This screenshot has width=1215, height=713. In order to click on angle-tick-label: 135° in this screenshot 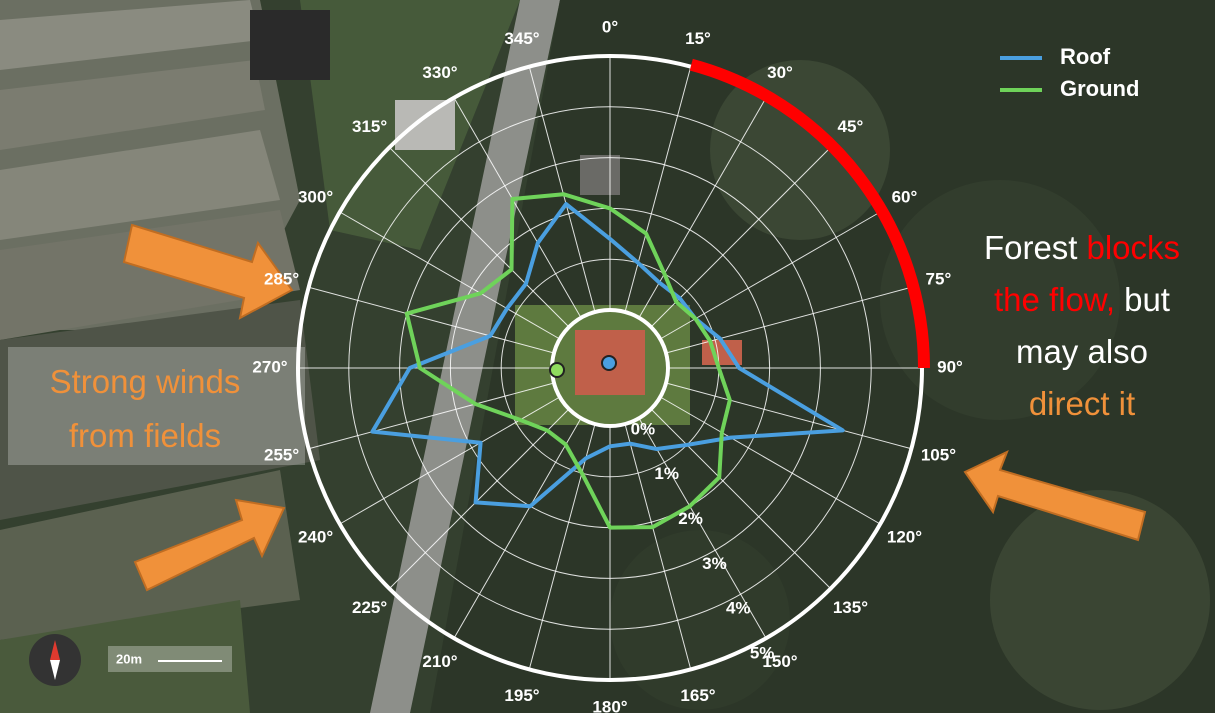, I will do `click(850, 607)`.